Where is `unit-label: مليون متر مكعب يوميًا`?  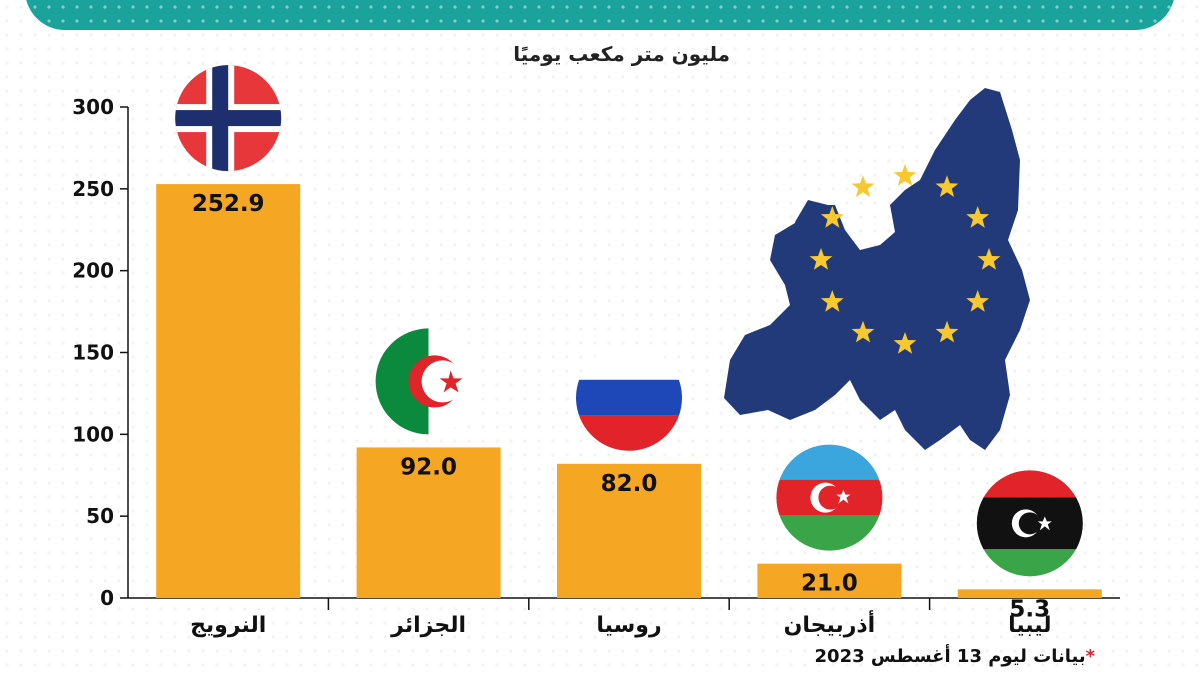
unit-label: مليون متر مكعب يوميًا is located at coordinates (621, 54).